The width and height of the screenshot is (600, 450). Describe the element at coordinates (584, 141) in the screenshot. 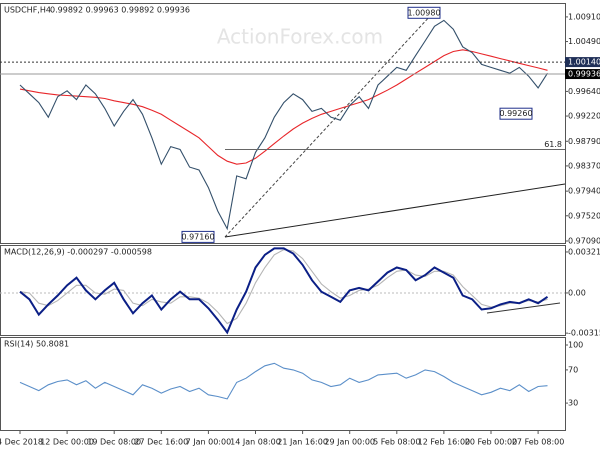

I see `y-tick-label: 0.98790` at that location.